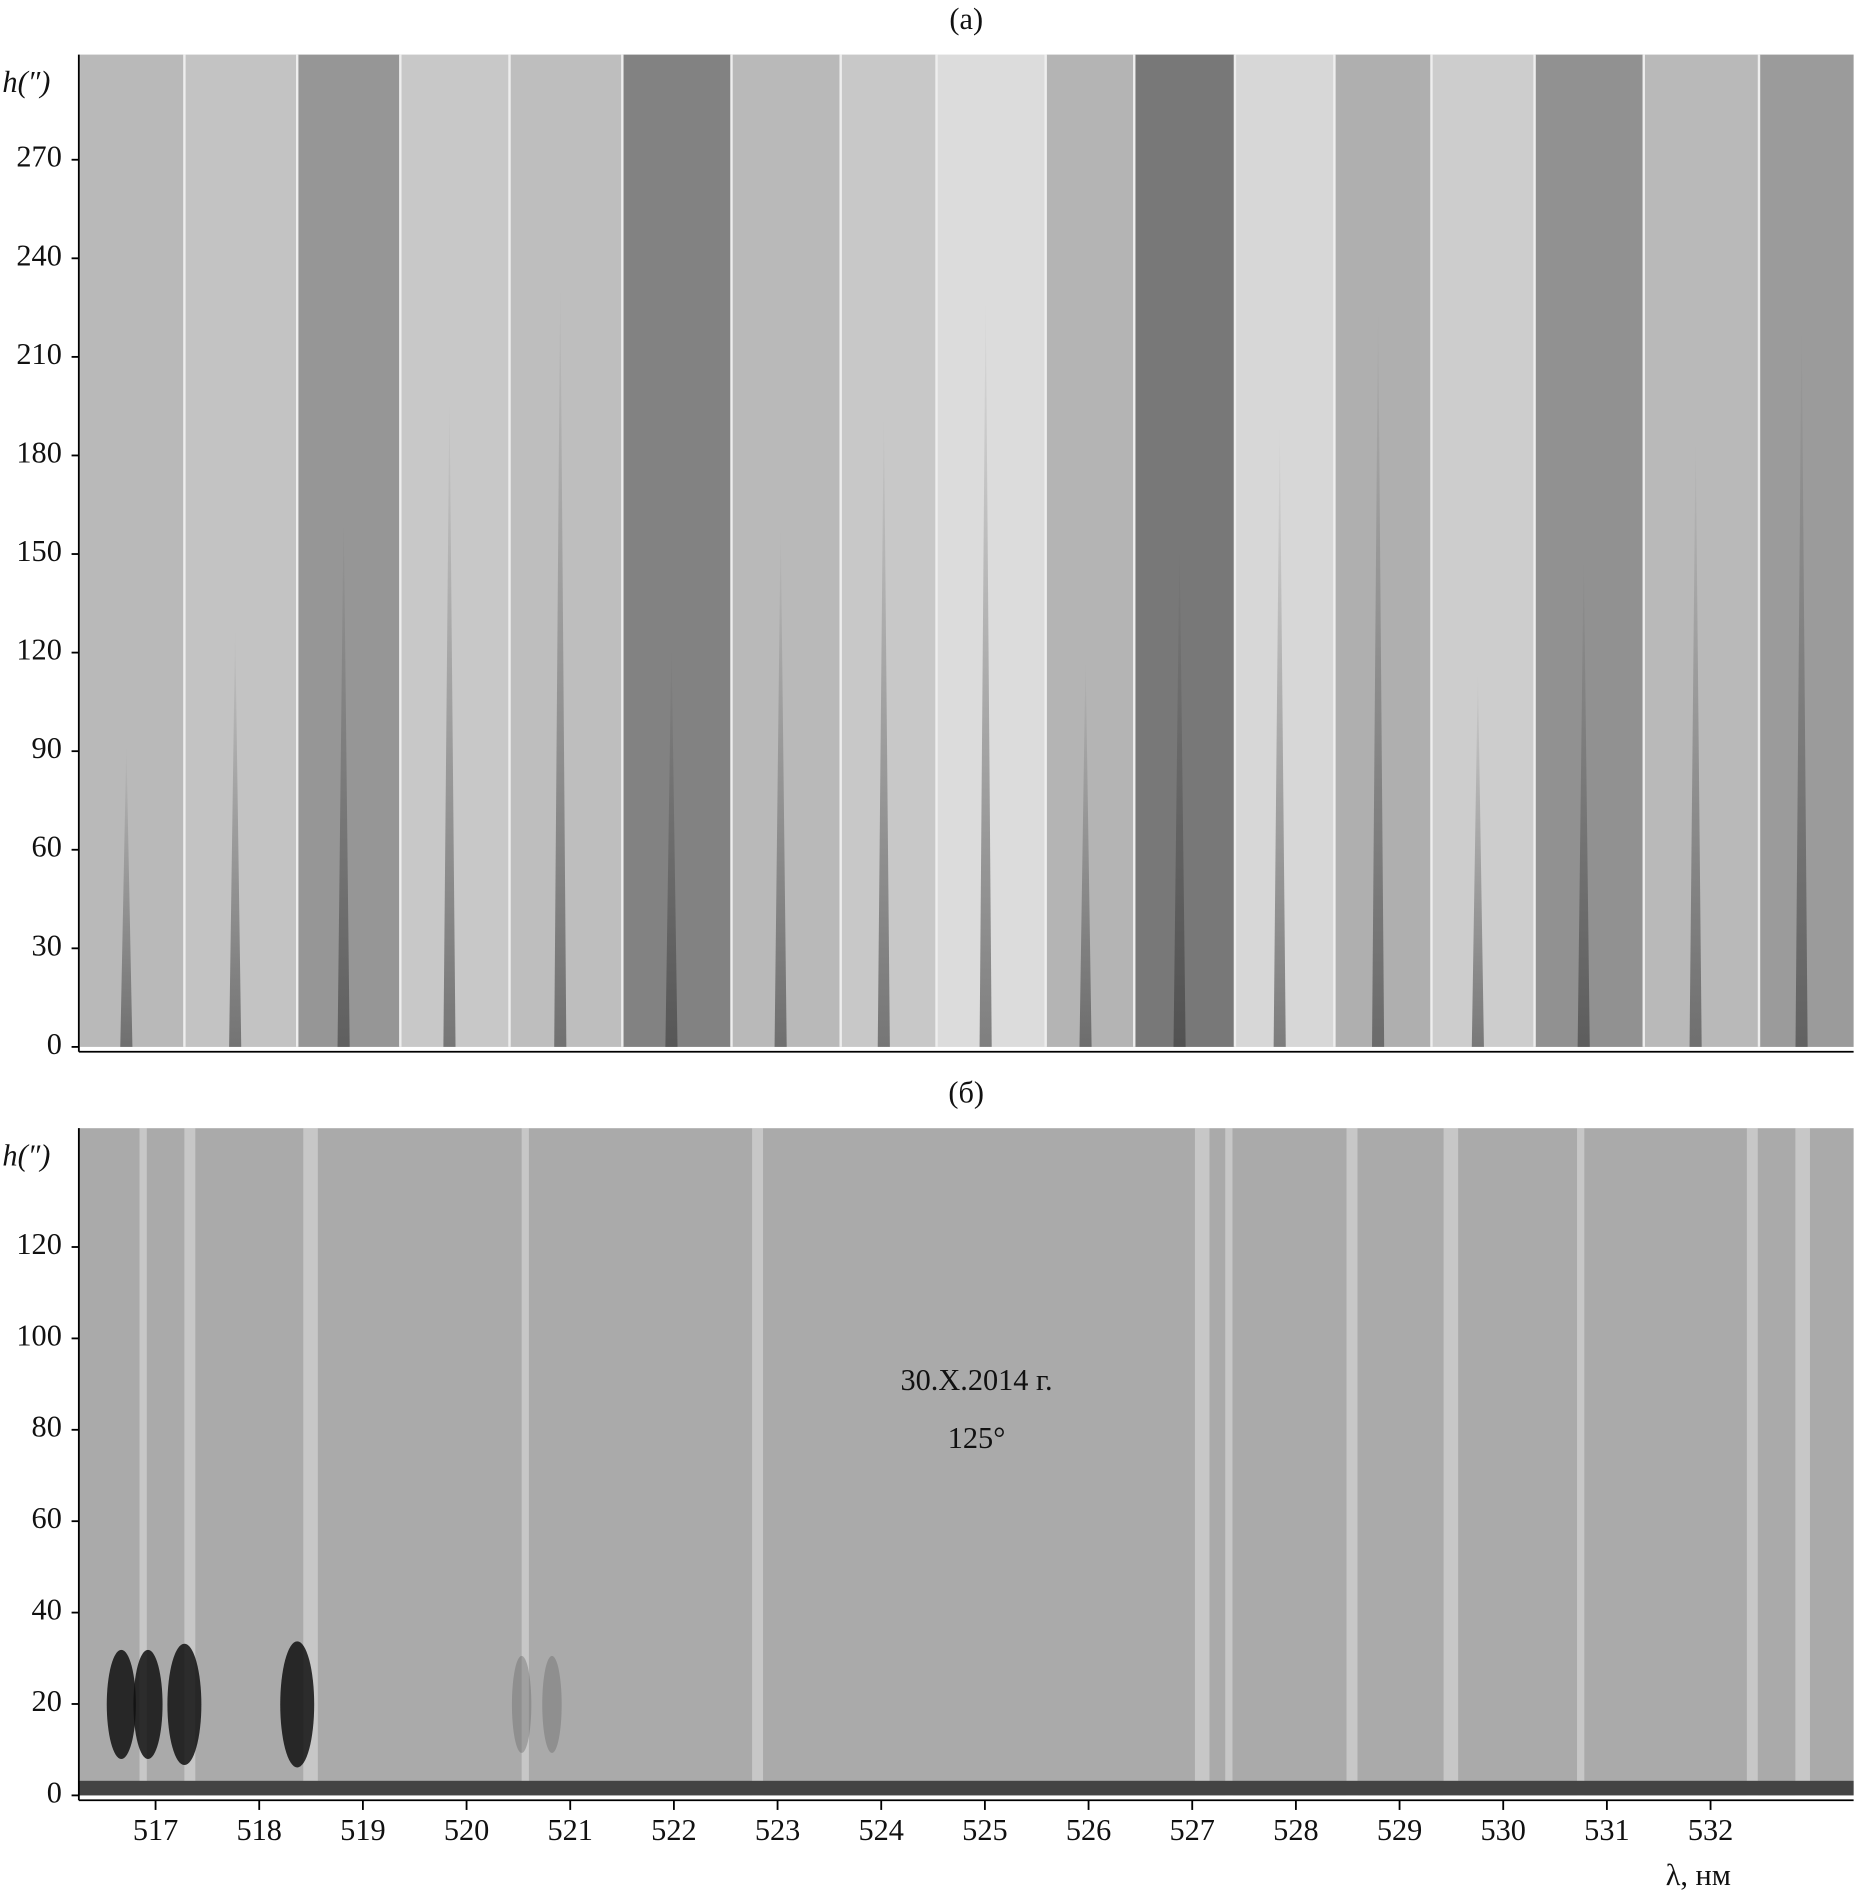 This screenshot has width=1856, height=1902. What do you see at coordinates (777, 1830) in the screenshot?
I see `x-tick-label: 523` at bounding box center [777, 1830].